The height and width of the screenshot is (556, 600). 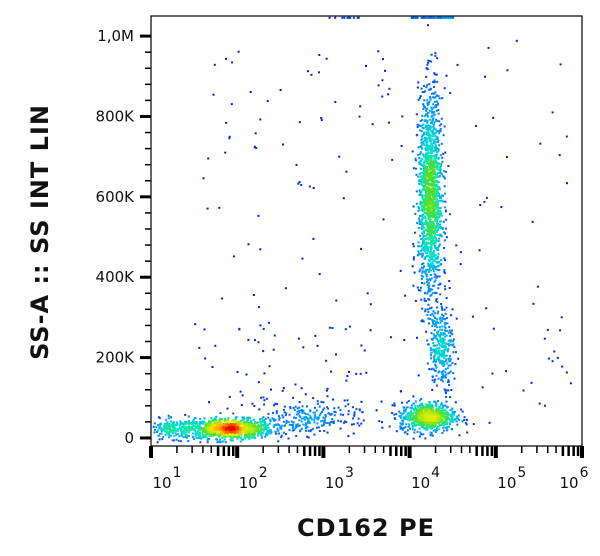 What do you see at coordinates (334, 483) in the screenshot?
I see `x-tick-base: 10` at bounding box center [334, 483].